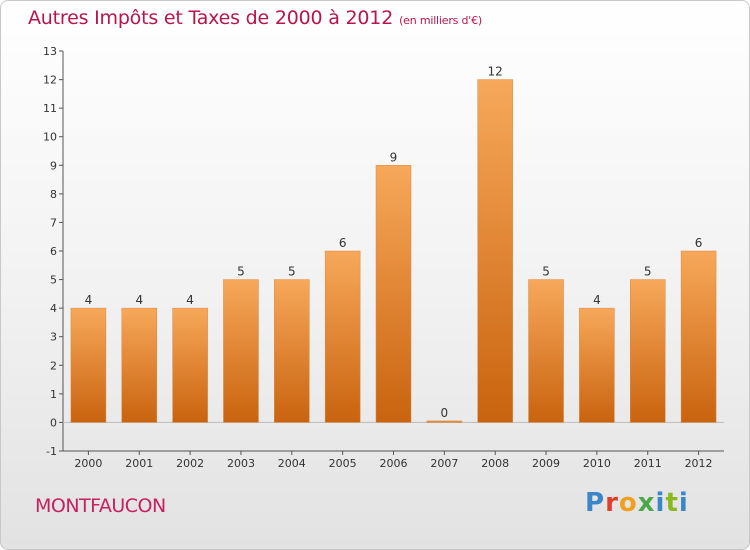 The width and height of the screenshot is (750, 550). What do you see at coordinates (597, 463) in the screenshot?
I see `x-tick-label: 2010` at bounding box center [597, 463].